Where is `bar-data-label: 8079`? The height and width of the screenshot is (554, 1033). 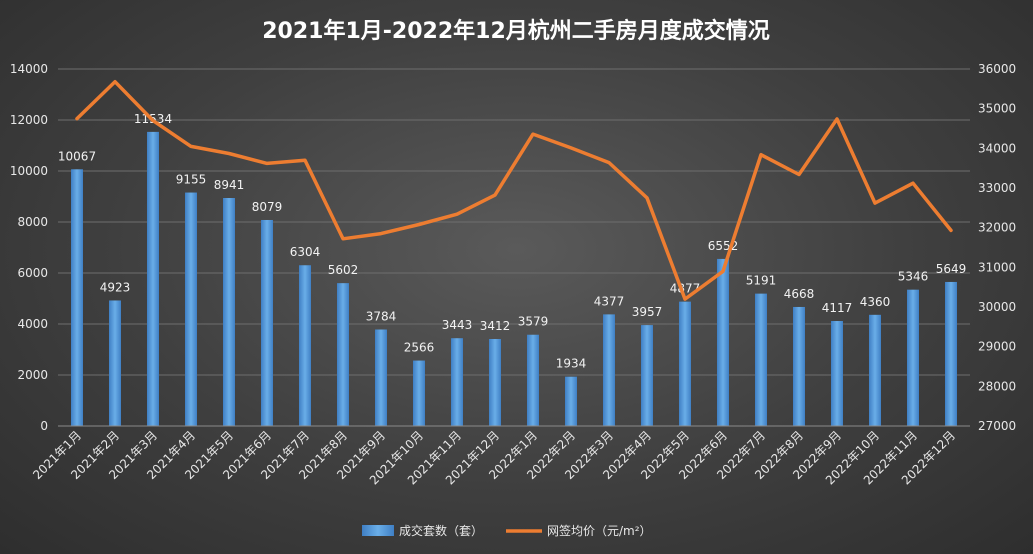 bar-data-label: 8079 is located at coordinates (267, 207).